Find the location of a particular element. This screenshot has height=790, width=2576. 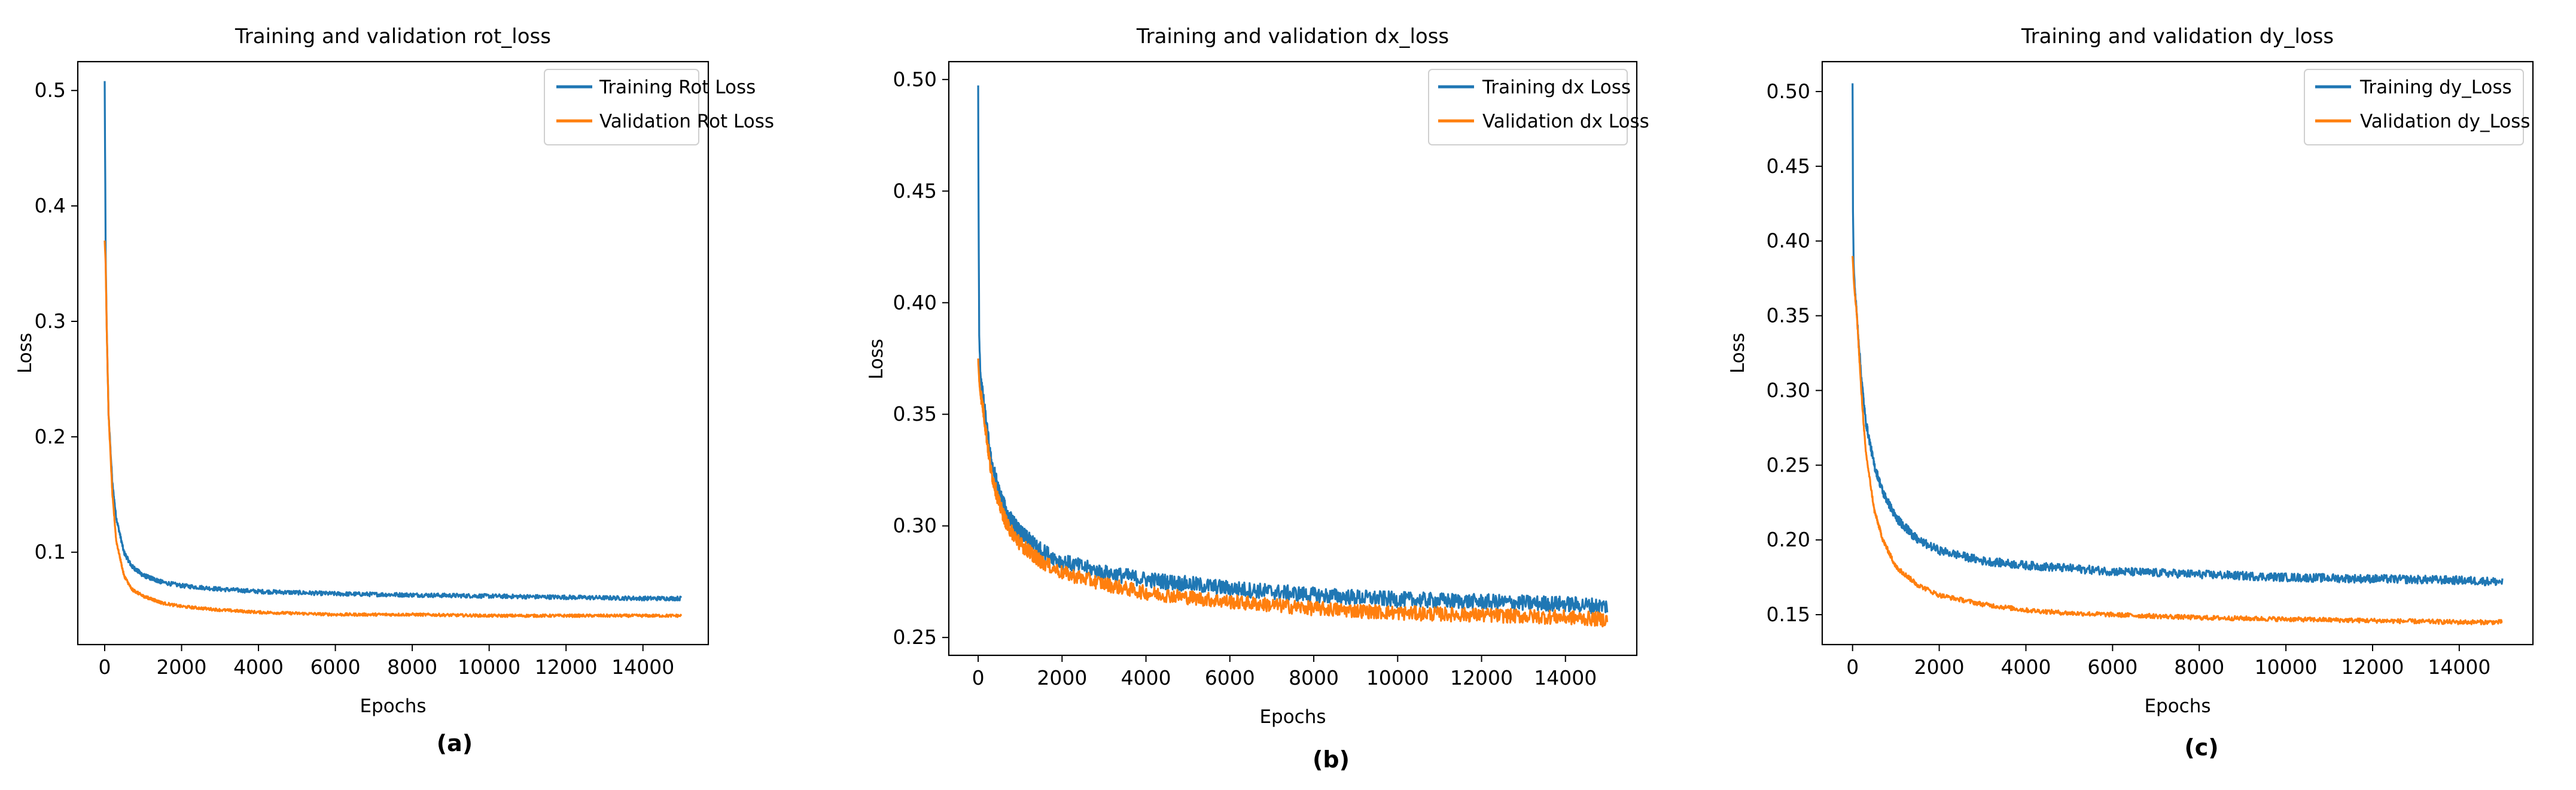

chart-title: Training and validation dy_loss is located at coordinates (2177, 36).